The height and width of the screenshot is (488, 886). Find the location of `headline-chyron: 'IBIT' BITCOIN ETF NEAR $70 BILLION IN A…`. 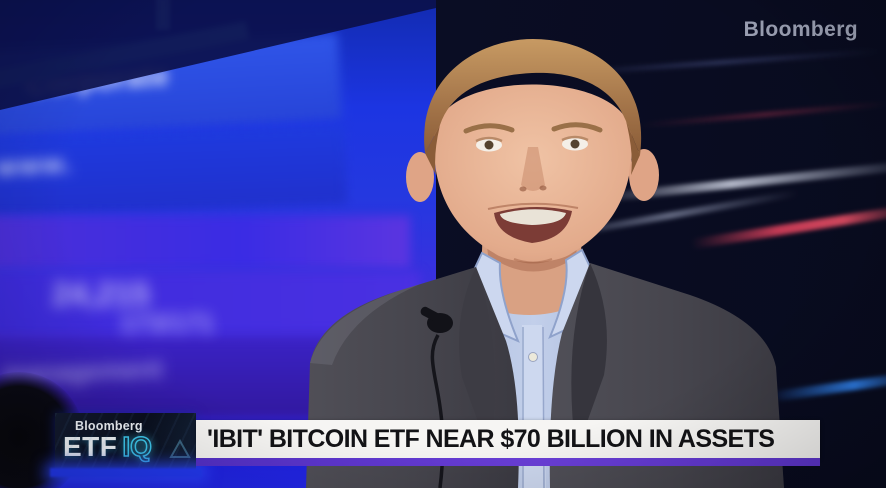

headline-chyron: 'IBIT' BITCOIN ETF NEAR $70 BILLION IN A… is located at coordinates (508, 439).